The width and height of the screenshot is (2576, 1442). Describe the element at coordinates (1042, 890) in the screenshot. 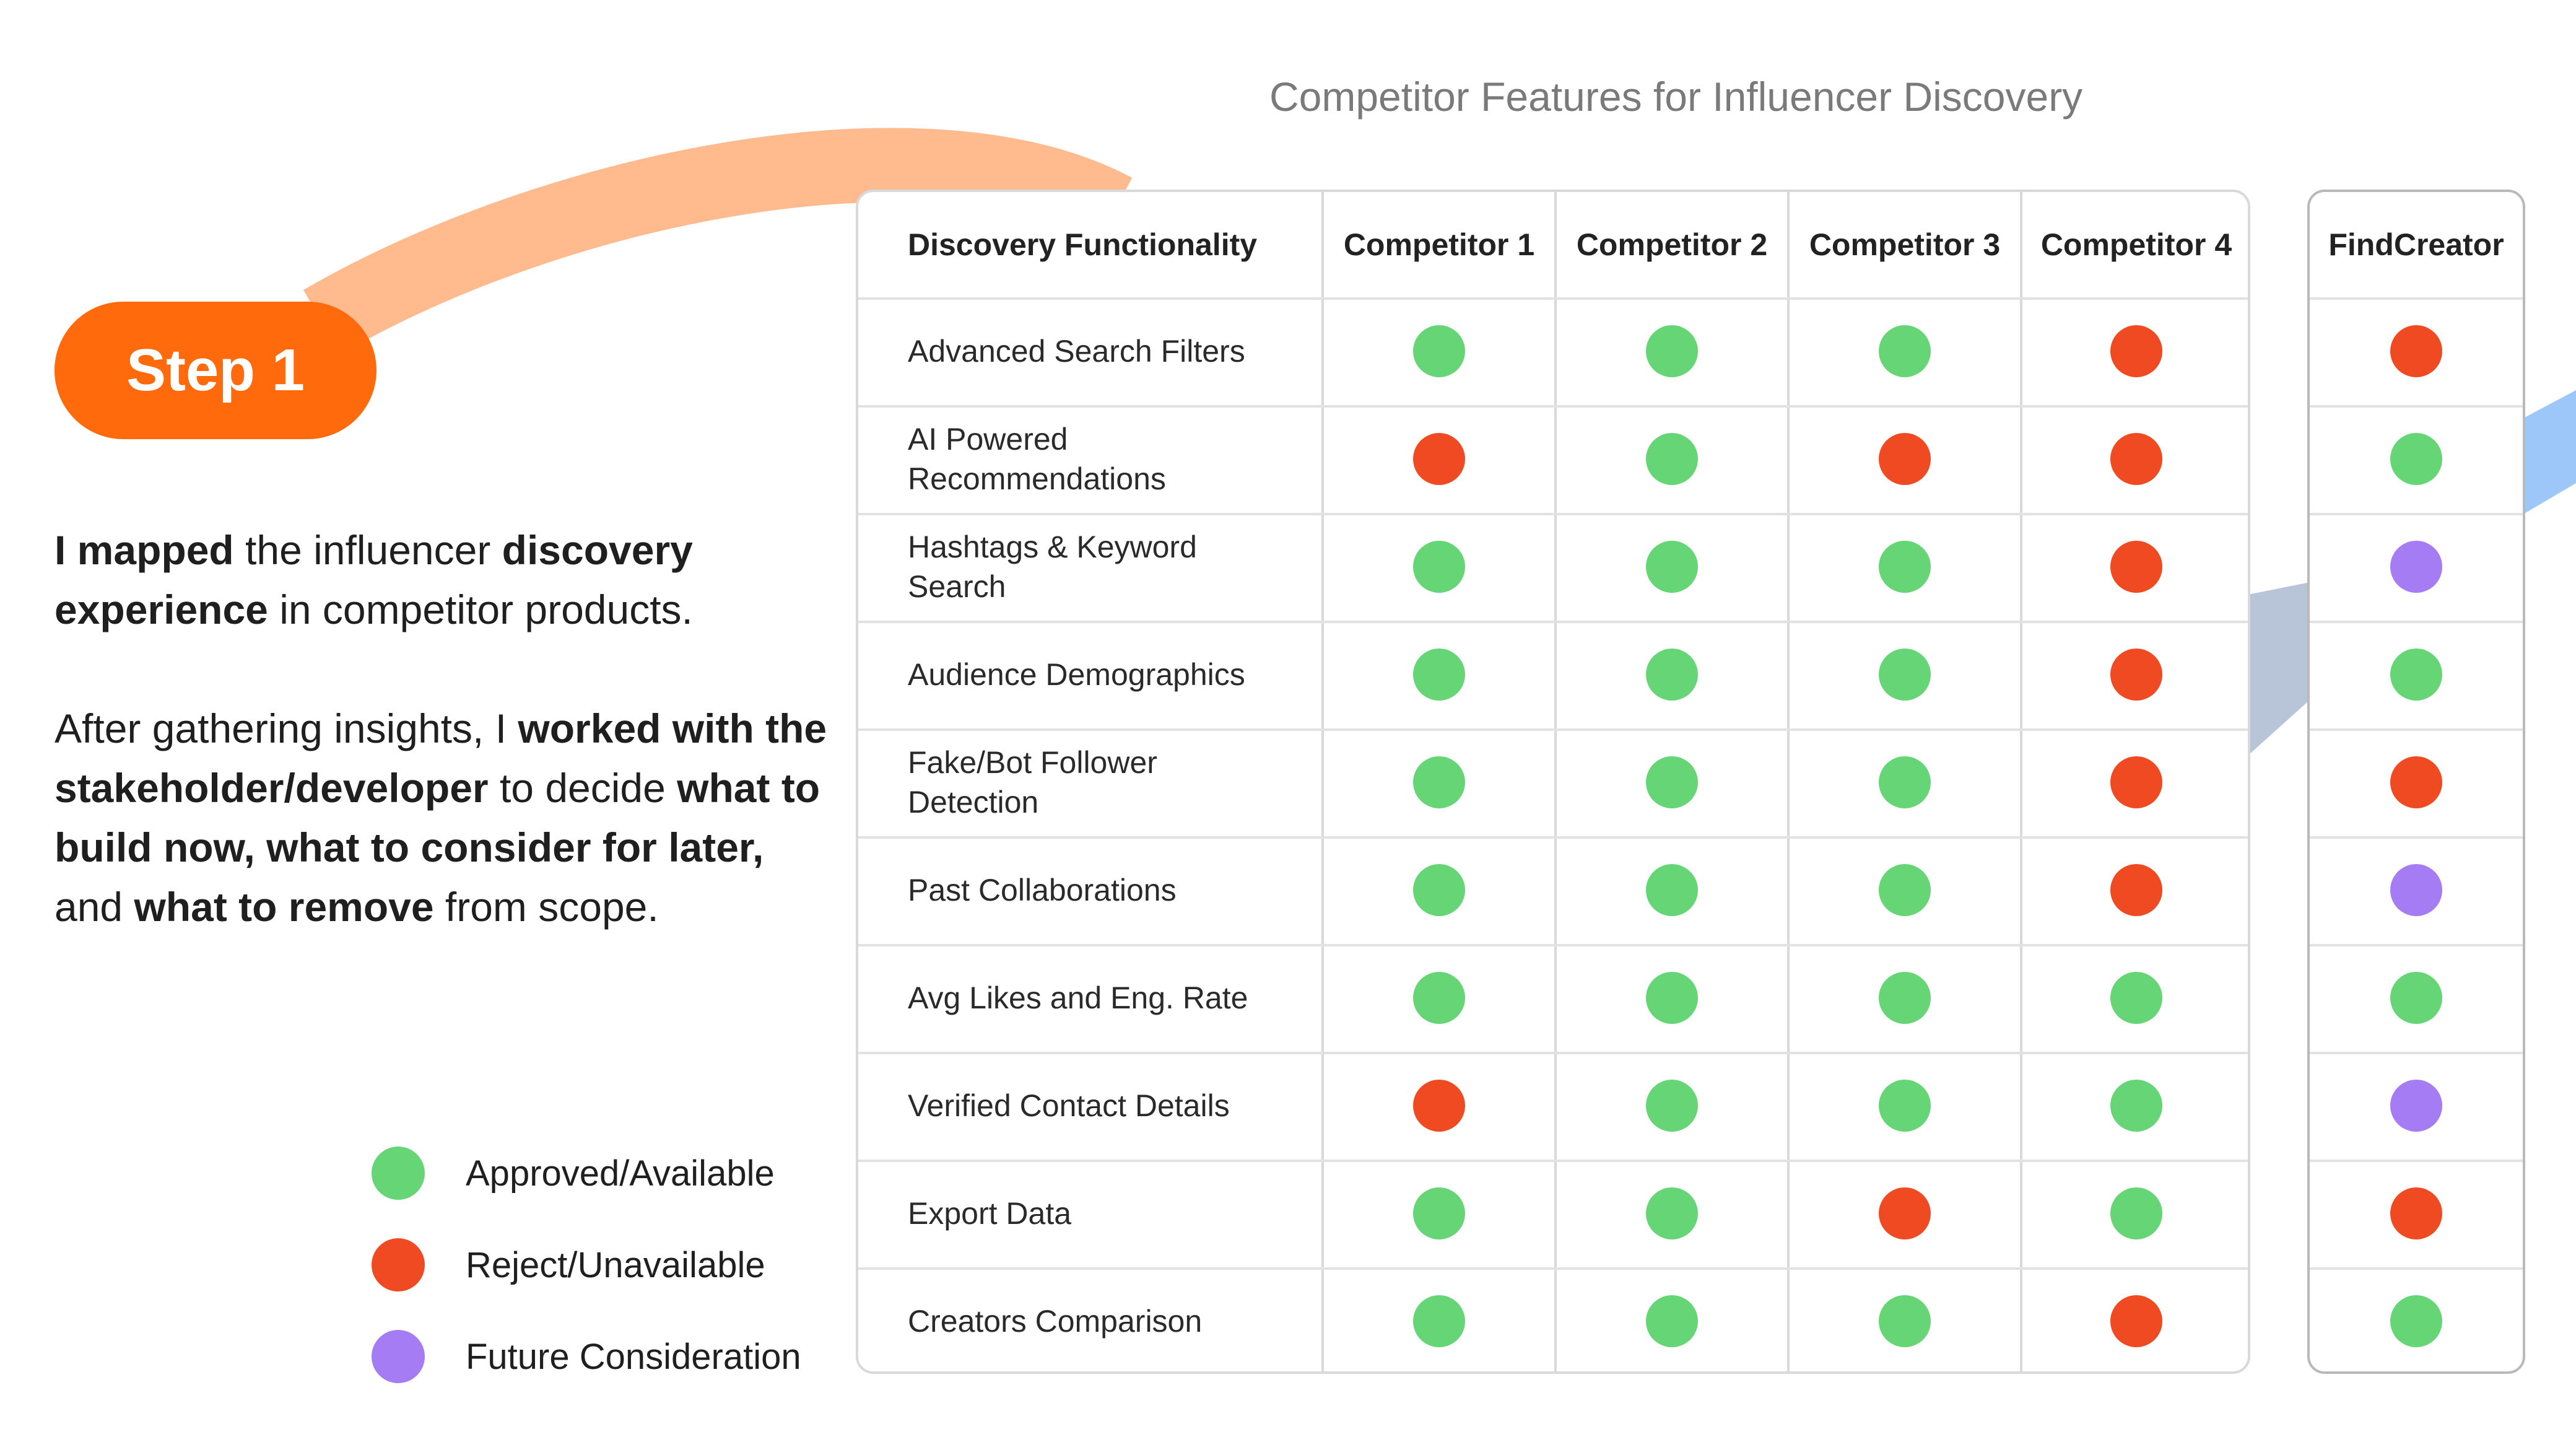

I see `feature-label: Past Collaborations` at that location.